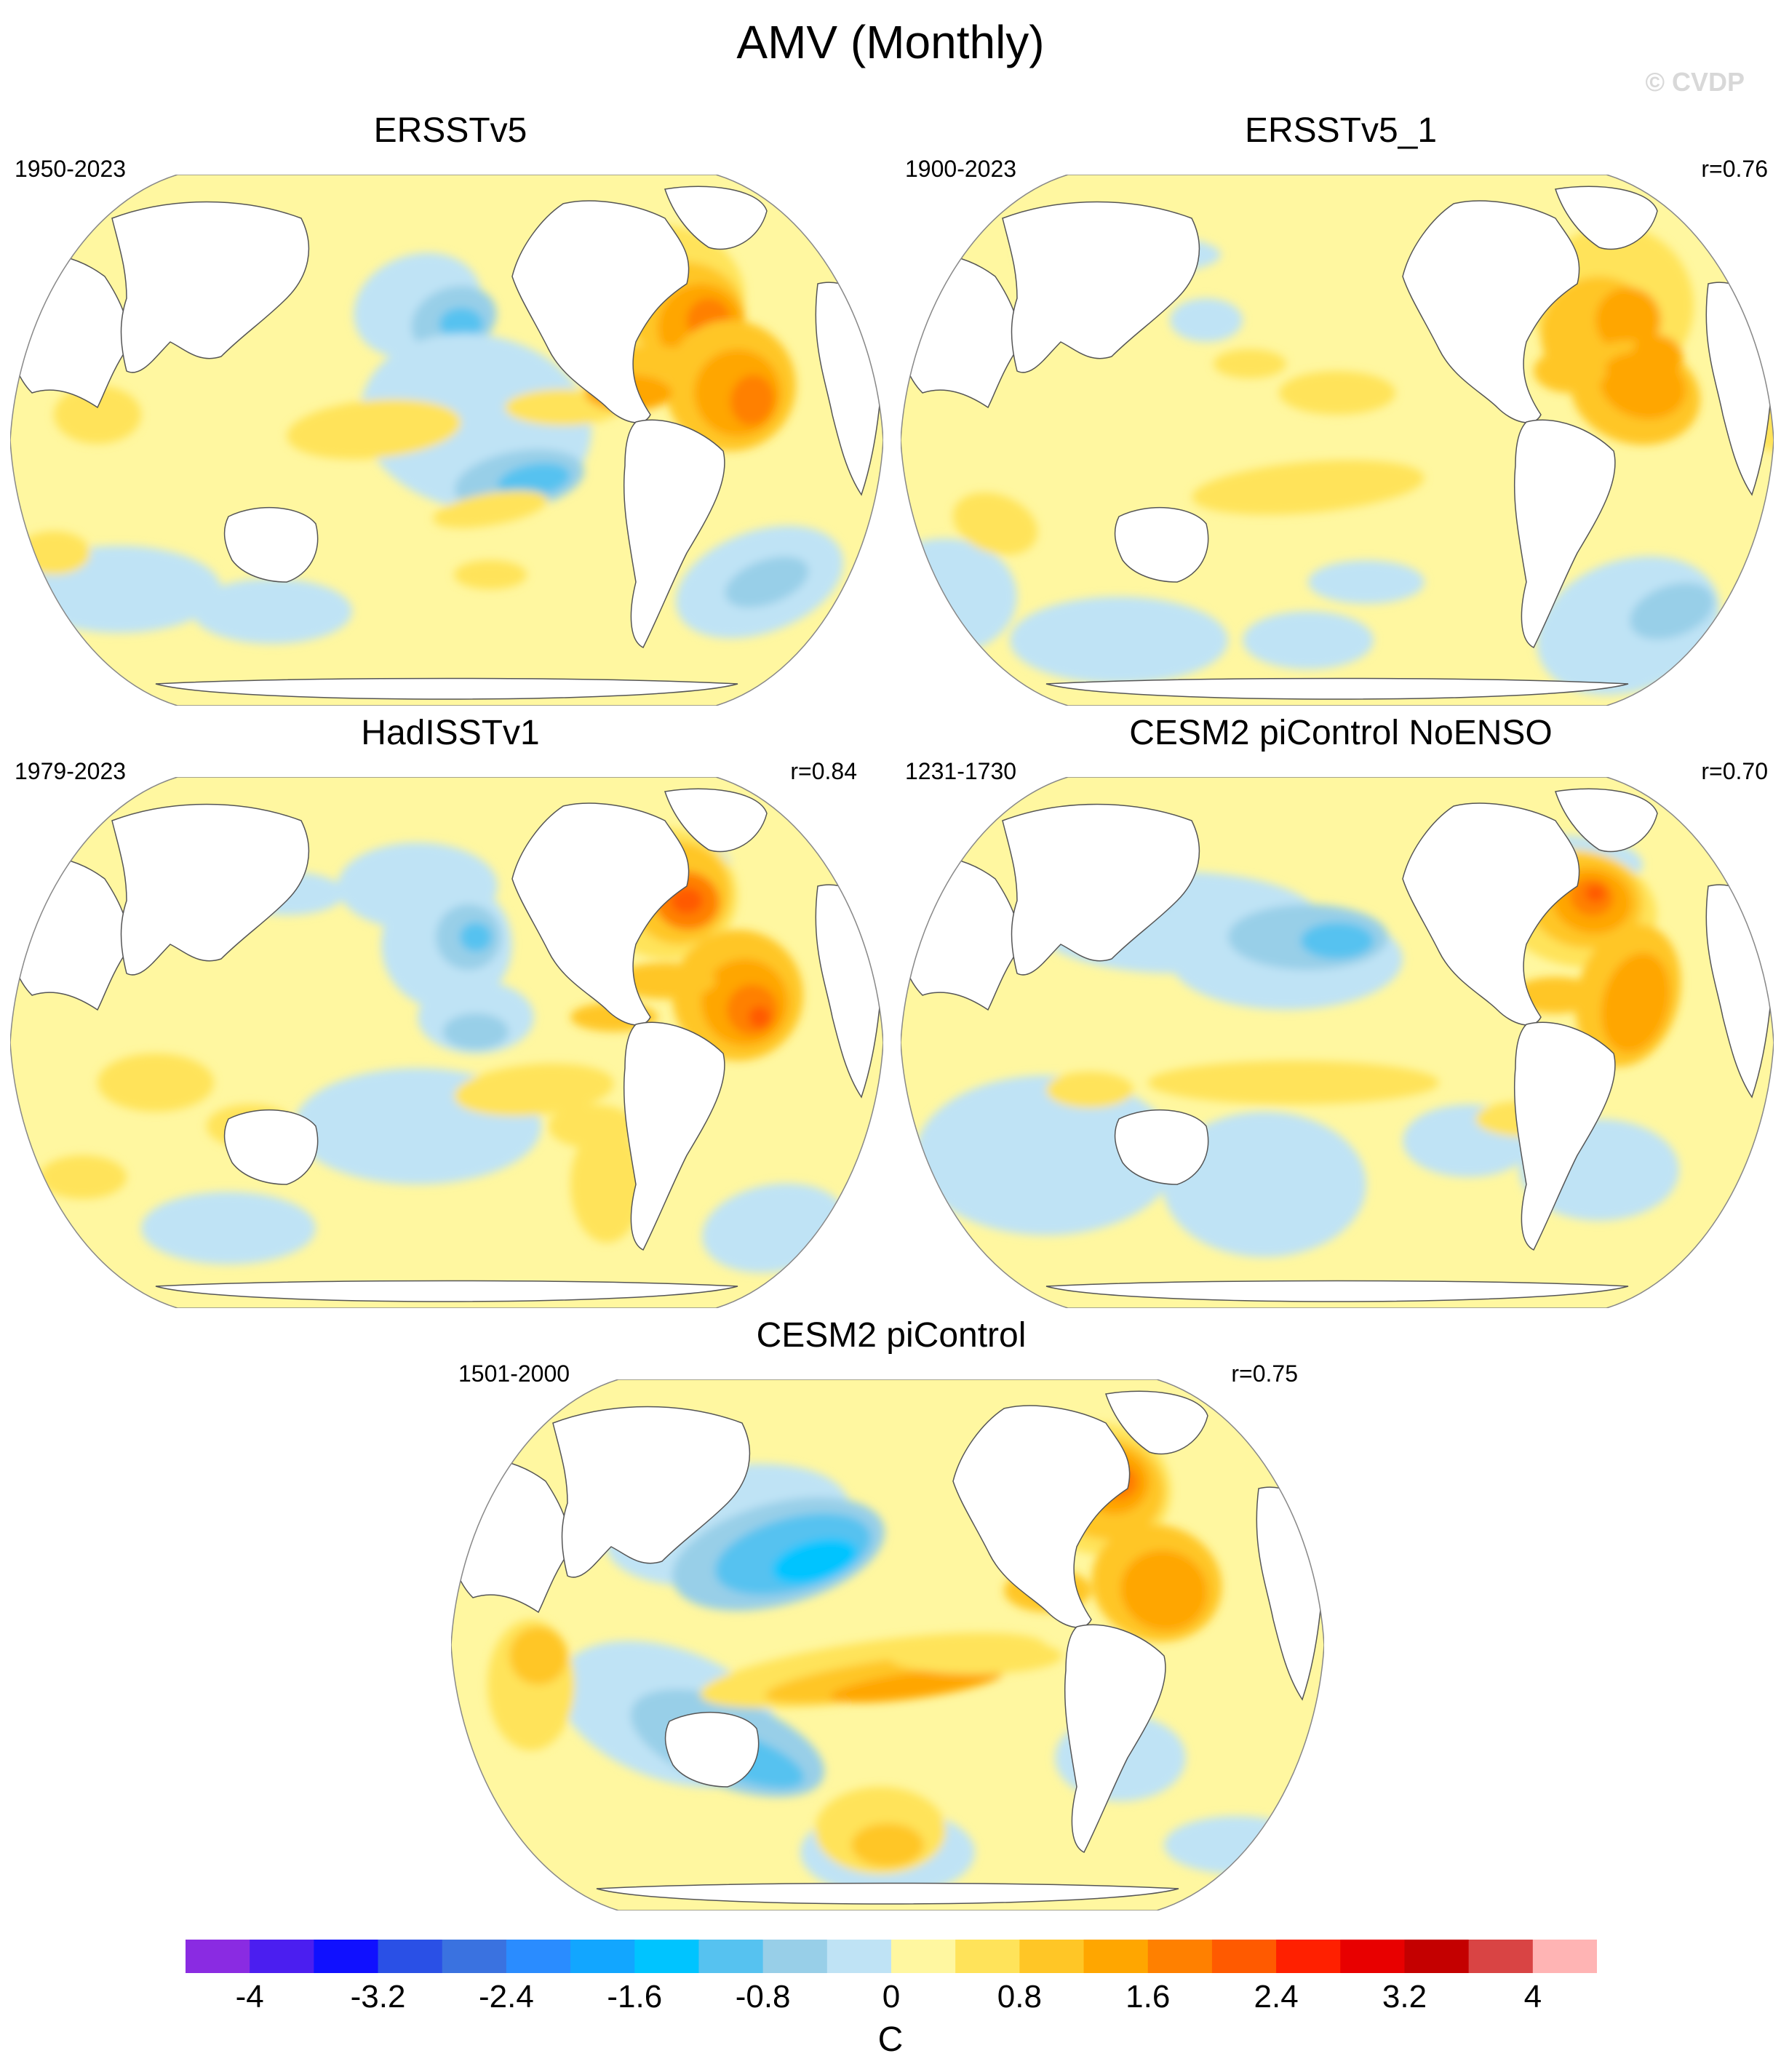  What do you see at coordinates (71, 771) in the screenshot?
I see `panel-period: 1979-2023` at bounding box center [71, 771].